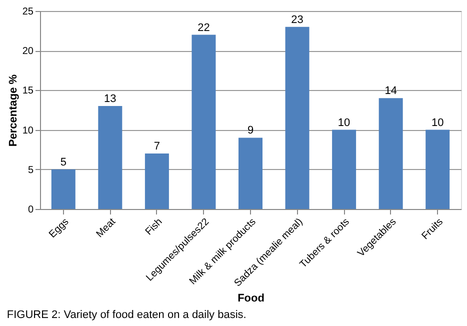 The image size is (467, 326). Describe the element at coordinates (297, 20) in the screenshot. I see `data-label: 23` at that location.